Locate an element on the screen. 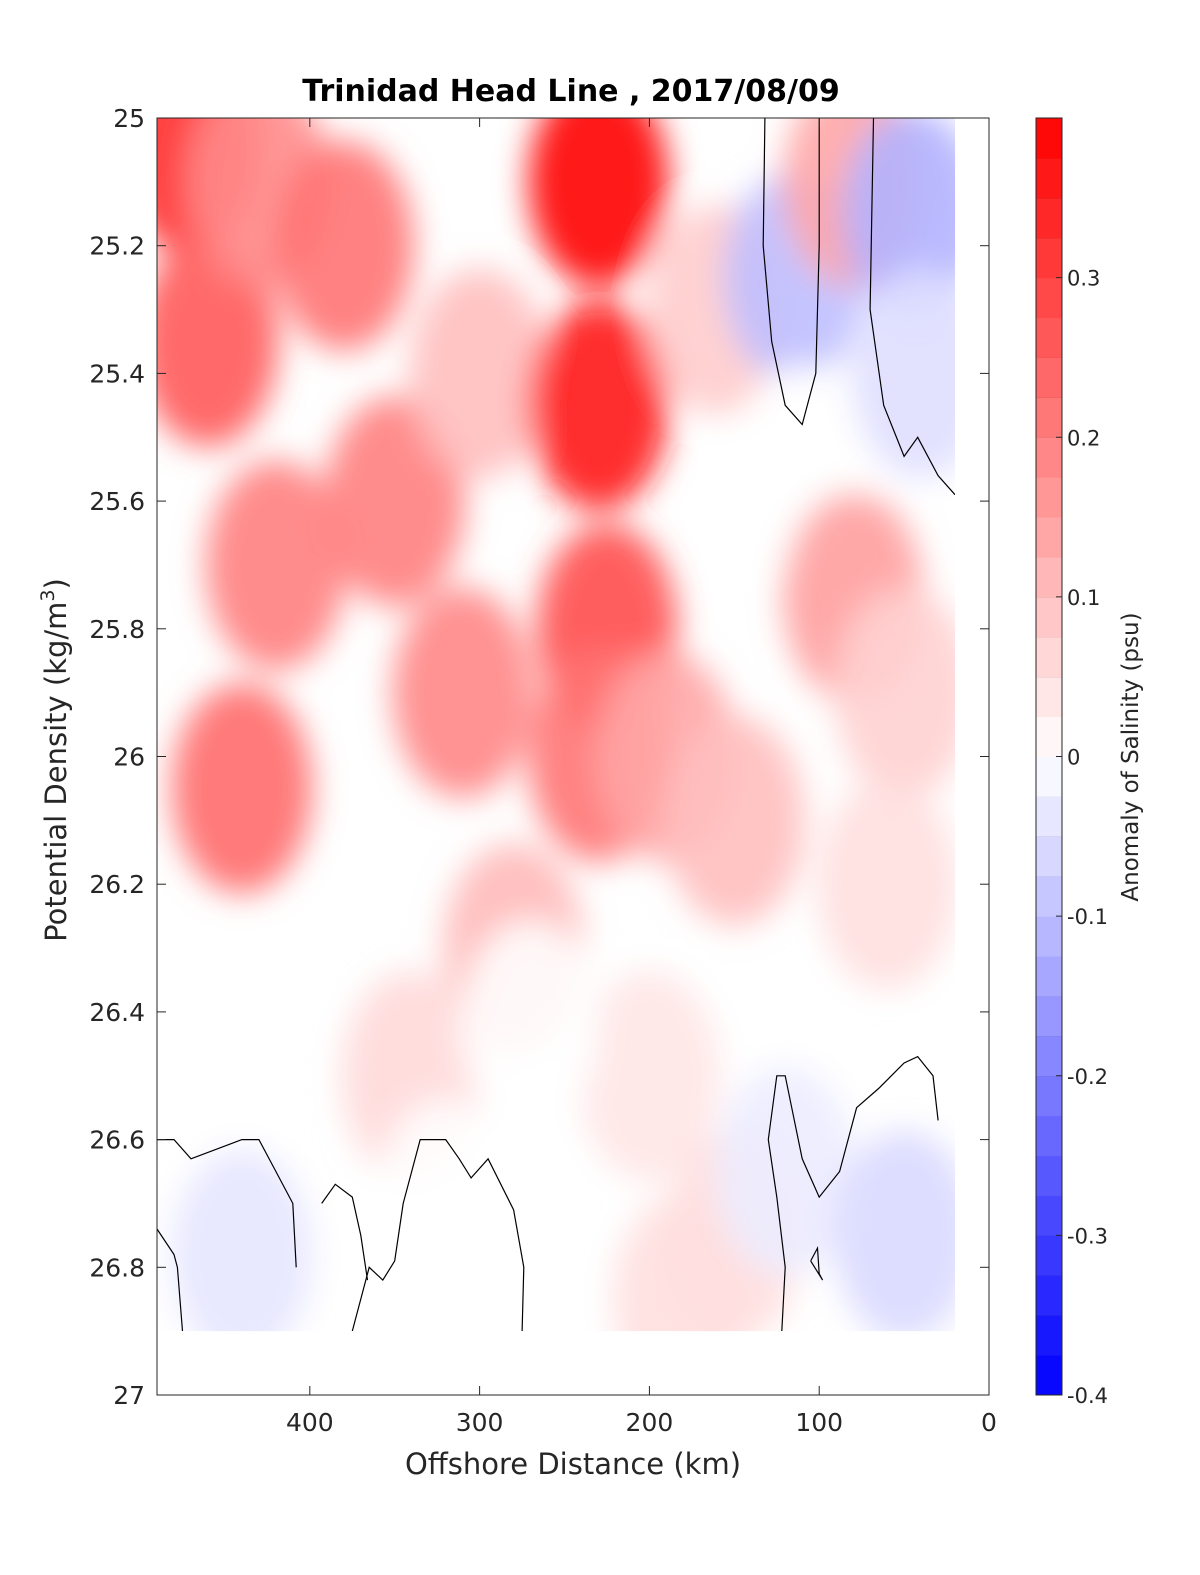 Image resolution: width=1200 pixels, height=1575 pixels. colorbar-tick-label: -0.2 is located at coordinates (1087, 1077).